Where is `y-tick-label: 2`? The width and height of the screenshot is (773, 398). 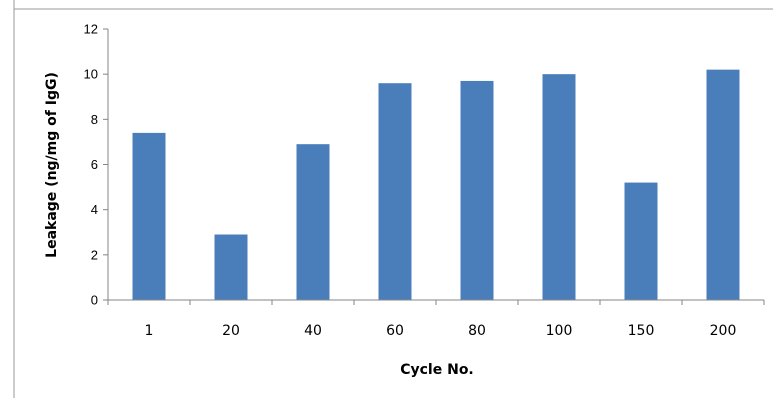 y-tick-label: 2 is located at coordinates (94, 254).